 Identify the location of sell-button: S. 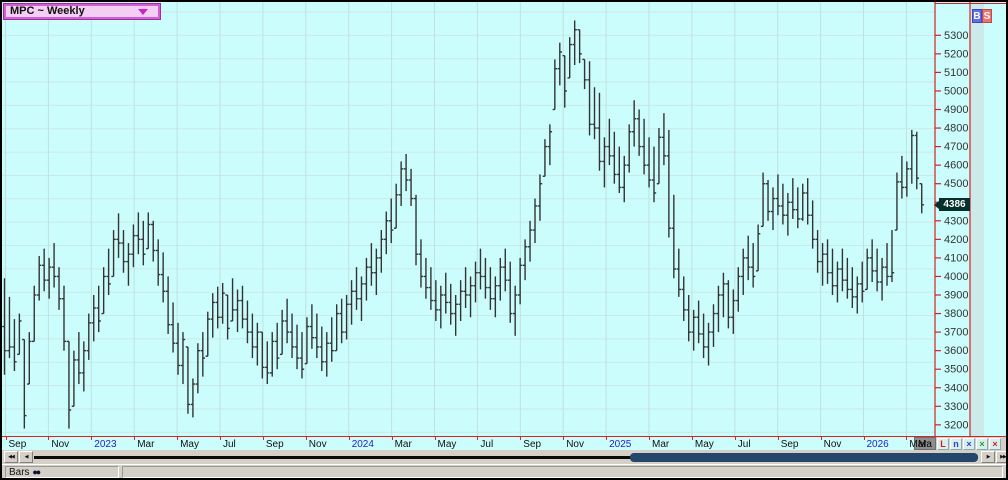
(987, 16).